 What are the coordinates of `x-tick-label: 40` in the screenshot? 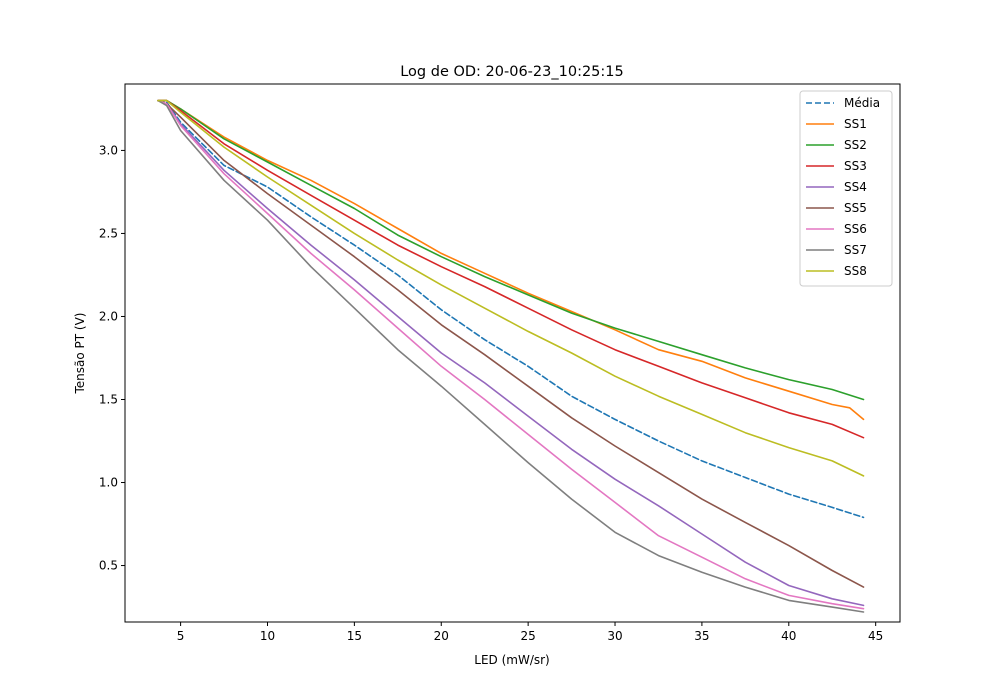 It's located at (788, 636).